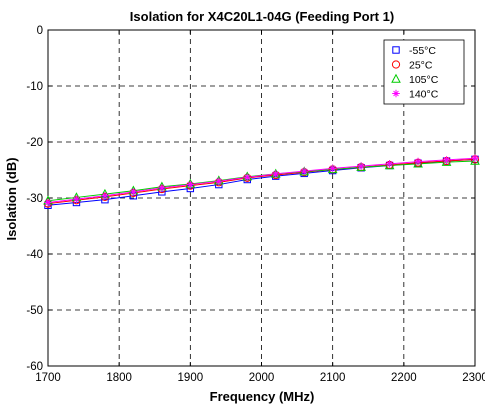 The height and width of the screenshot is (408, 485). Describe the element at coordinates (333, 378) in the screenshot. I see `x-tick-label: 2100` at that location.